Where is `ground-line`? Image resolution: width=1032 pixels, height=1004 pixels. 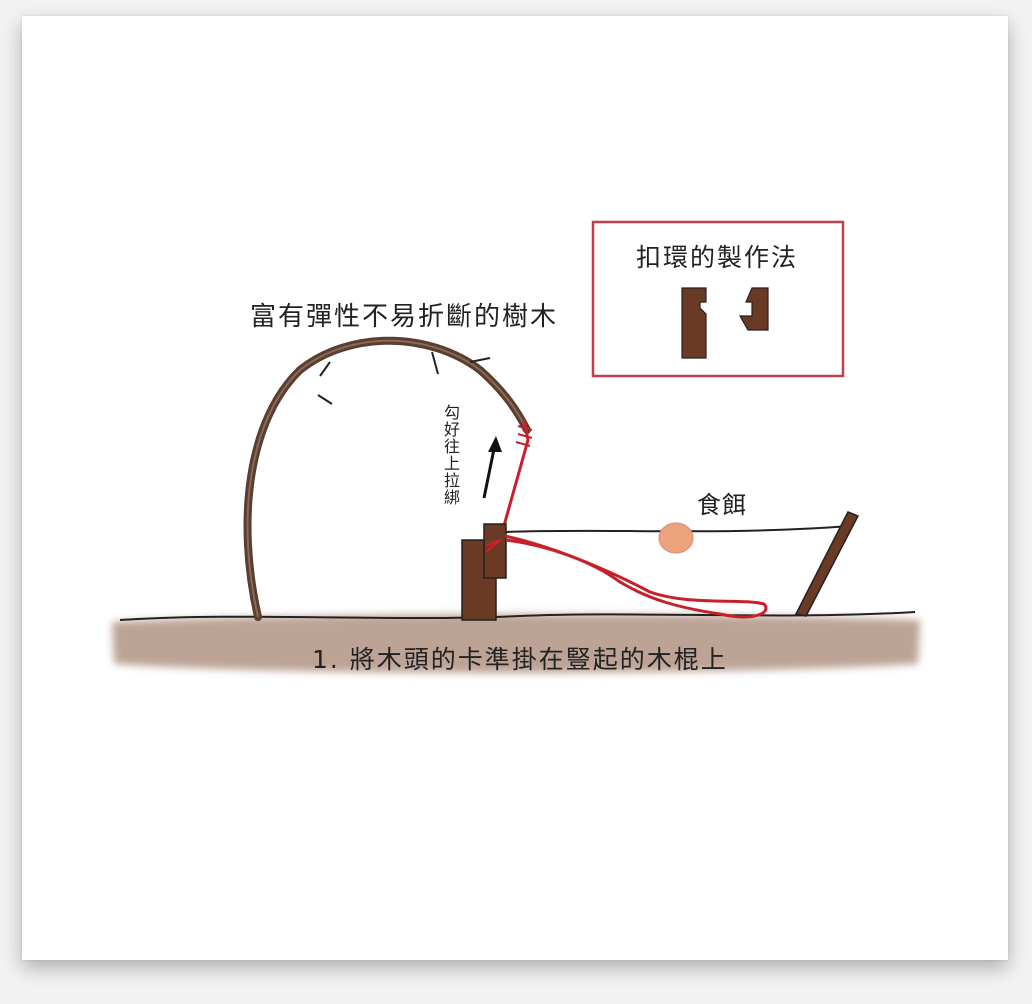 ground-line is located at coordinates (517, 616).